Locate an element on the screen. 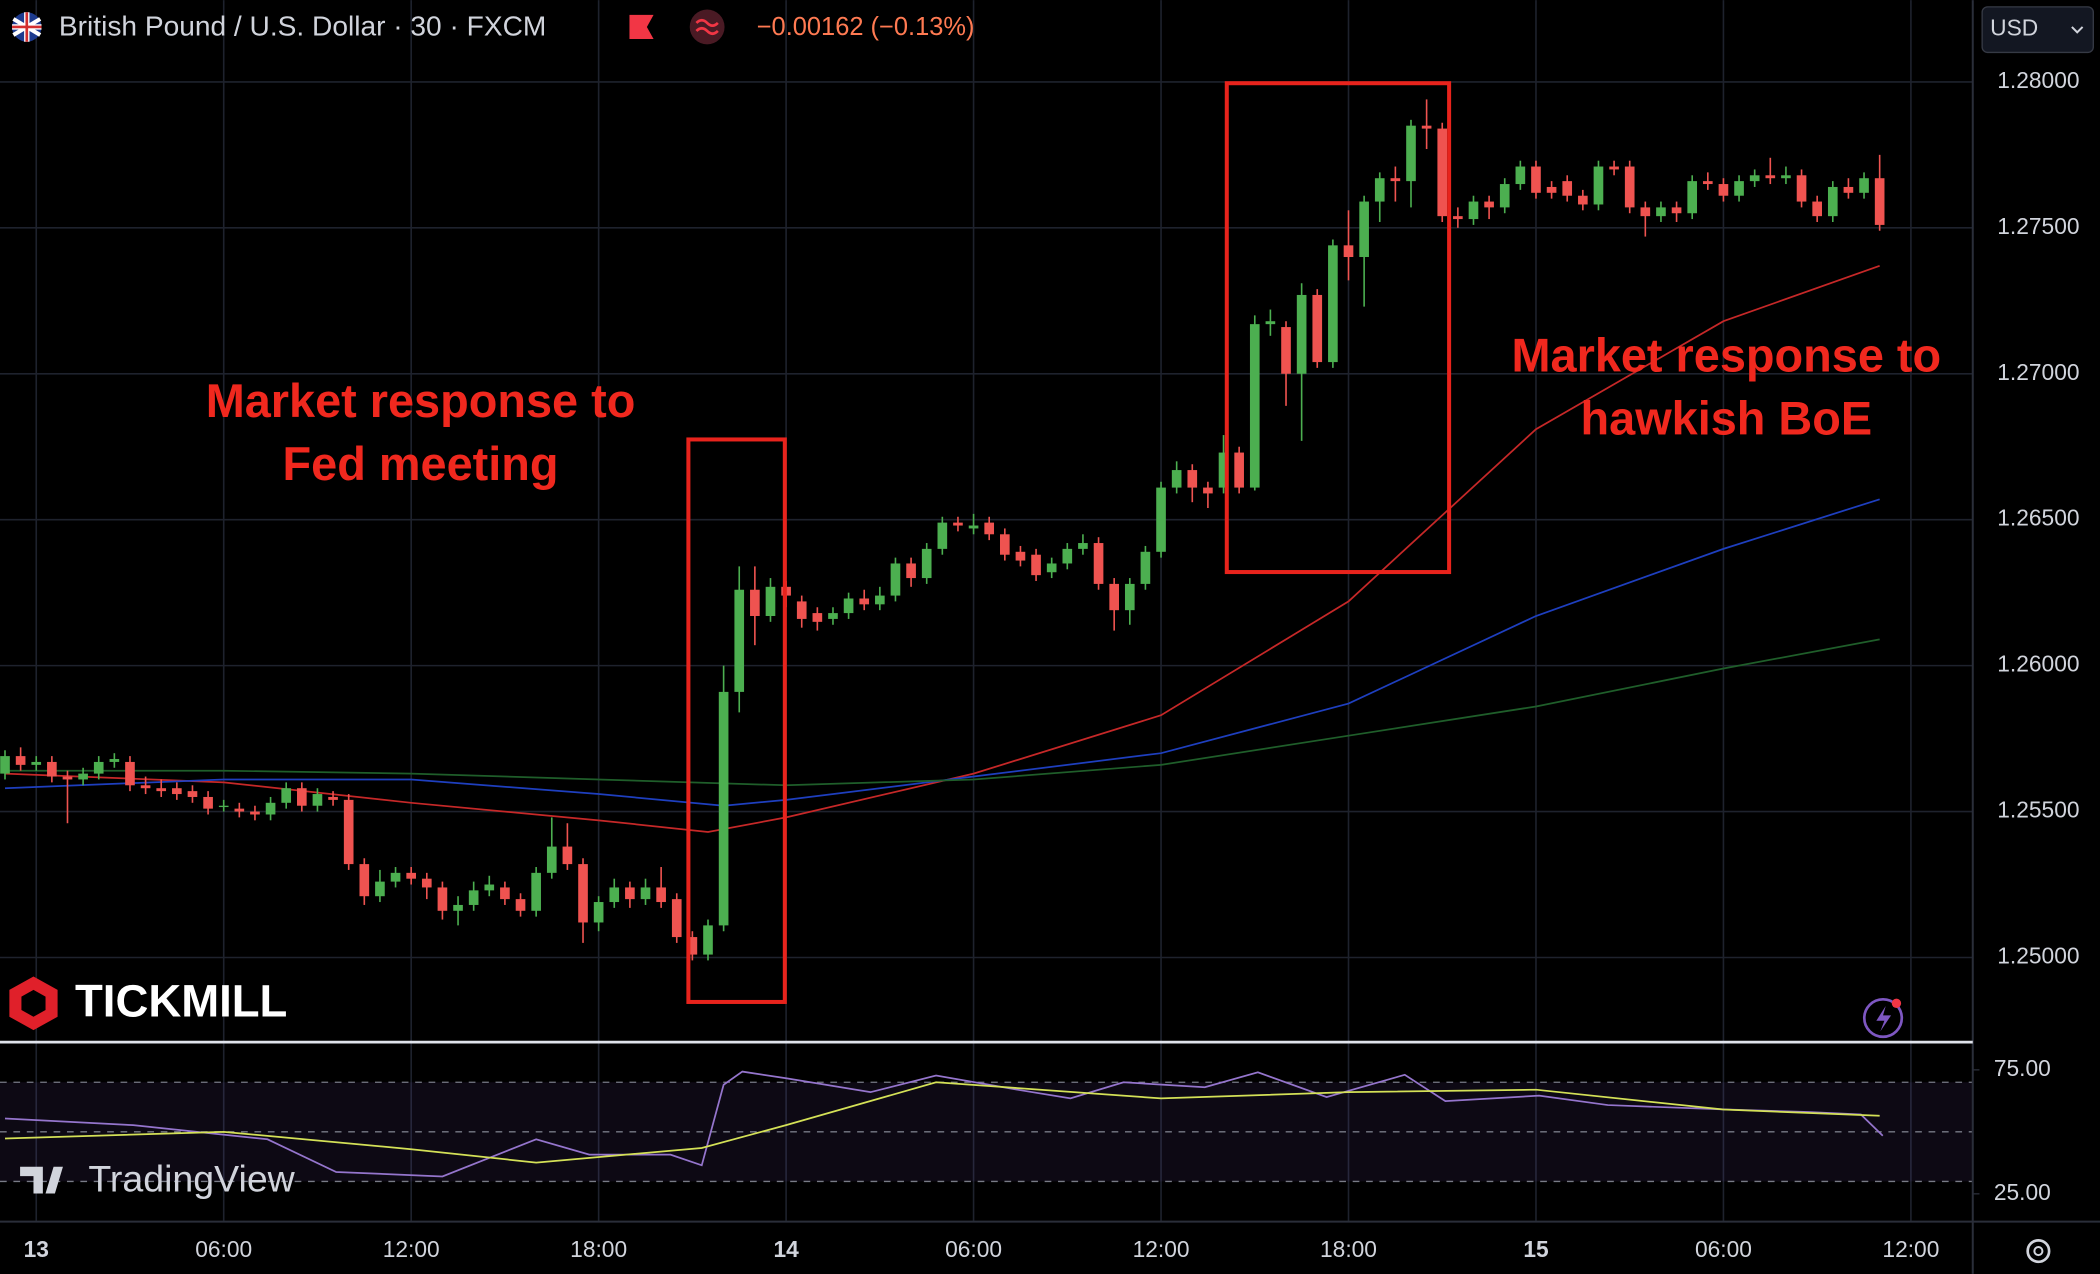  alert-button is located at coordinates (1883, 1018).